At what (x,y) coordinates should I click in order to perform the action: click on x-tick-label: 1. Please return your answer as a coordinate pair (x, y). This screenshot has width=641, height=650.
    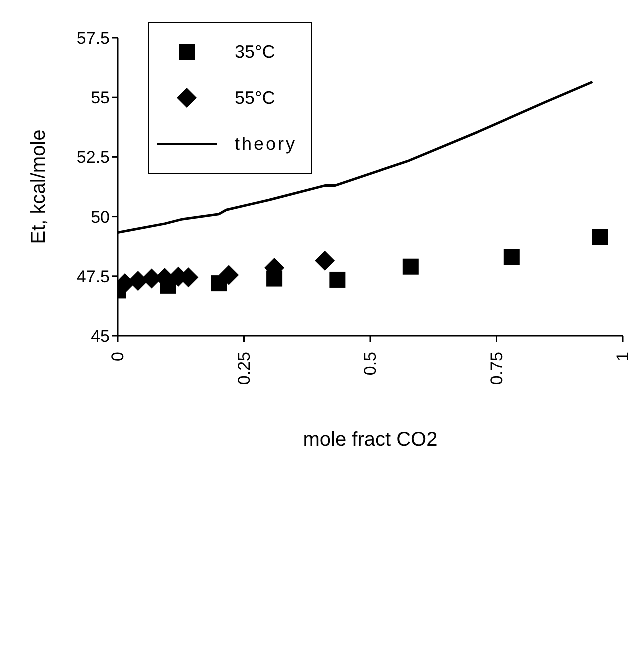
    Looking at the image, I should click on (623, 357).